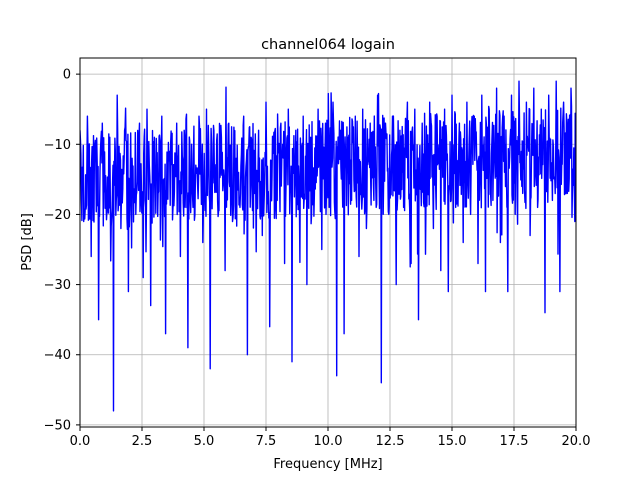  Describe the element at coordinates (328, 441) in the screenshot. I see `x-tick-label: 10.0` at that location.